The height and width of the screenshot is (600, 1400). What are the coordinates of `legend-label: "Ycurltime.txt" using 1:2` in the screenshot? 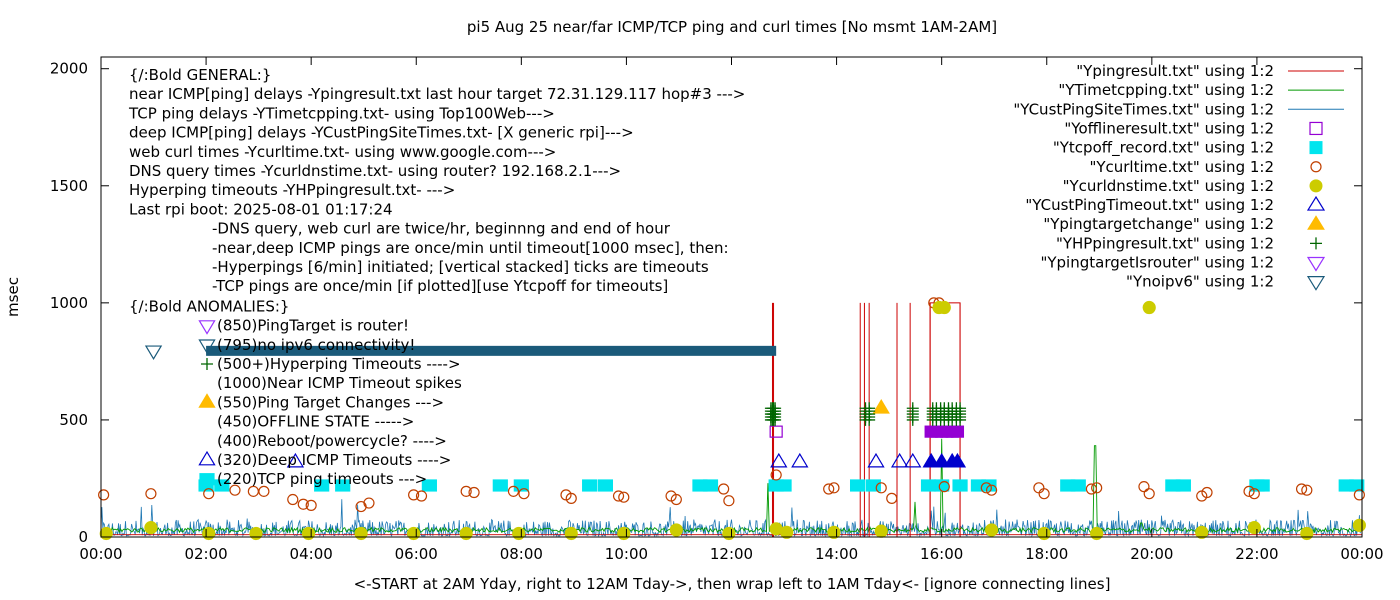 It's located at (1181, 167).